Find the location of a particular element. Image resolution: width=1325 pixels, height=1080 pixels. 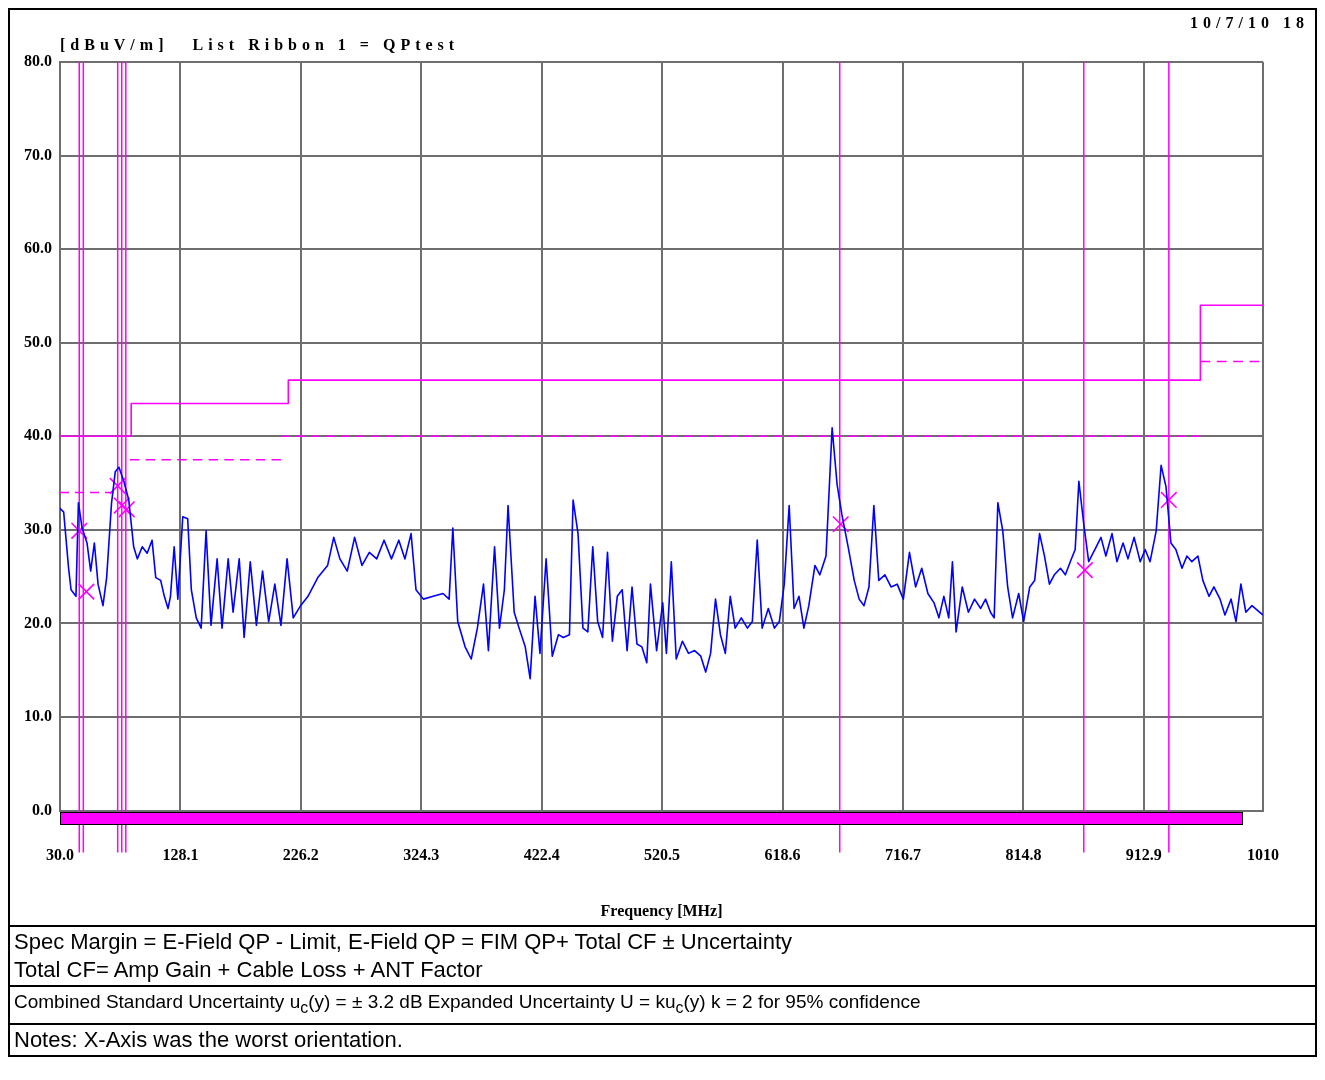

y-tick-label: 60.0 is located at coordinates (38, 248).